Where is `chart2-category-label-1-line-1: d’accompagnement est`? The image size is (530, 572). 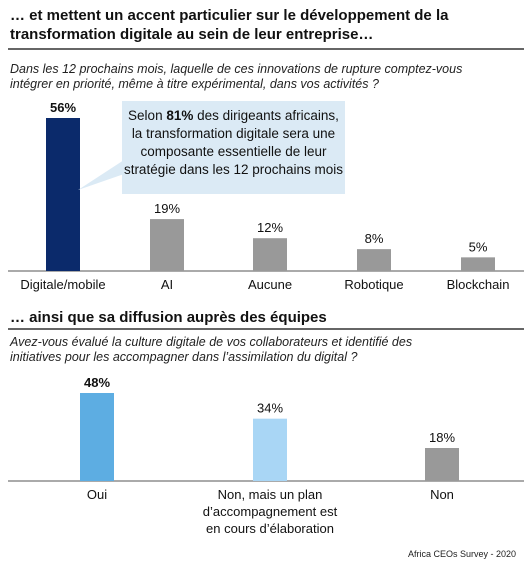
chart2-category-label-1-line-1: d’accompagnement est is located at coordinates (270, 511).